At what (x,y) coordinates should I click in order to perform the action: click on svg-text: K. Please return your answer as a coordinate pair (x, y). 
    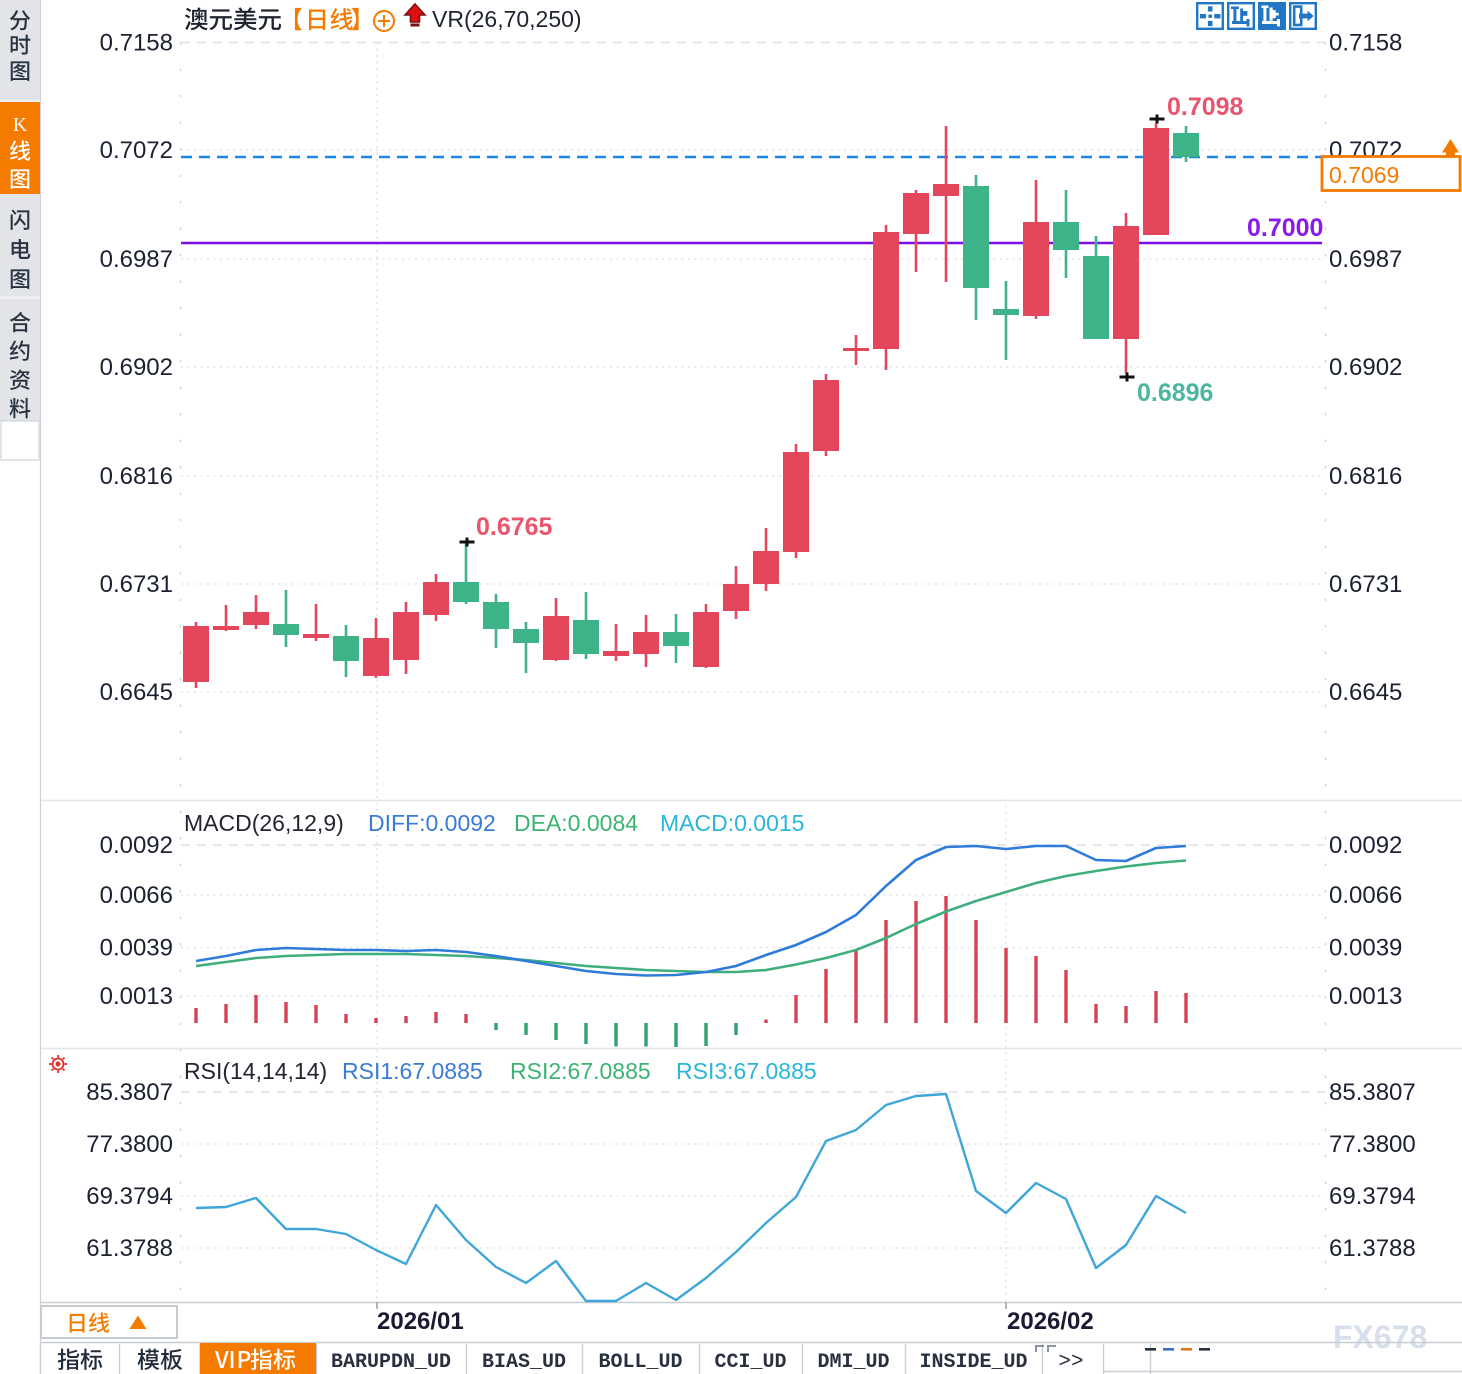
    Looking at the image, I should click on (20, 125).